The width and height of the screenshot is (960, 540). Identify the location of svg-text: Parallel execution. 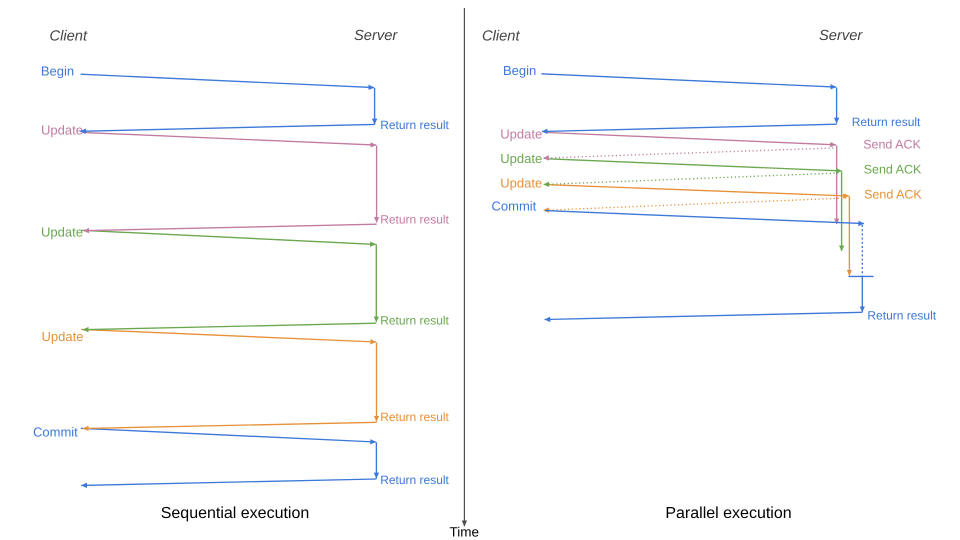
(728, 513).